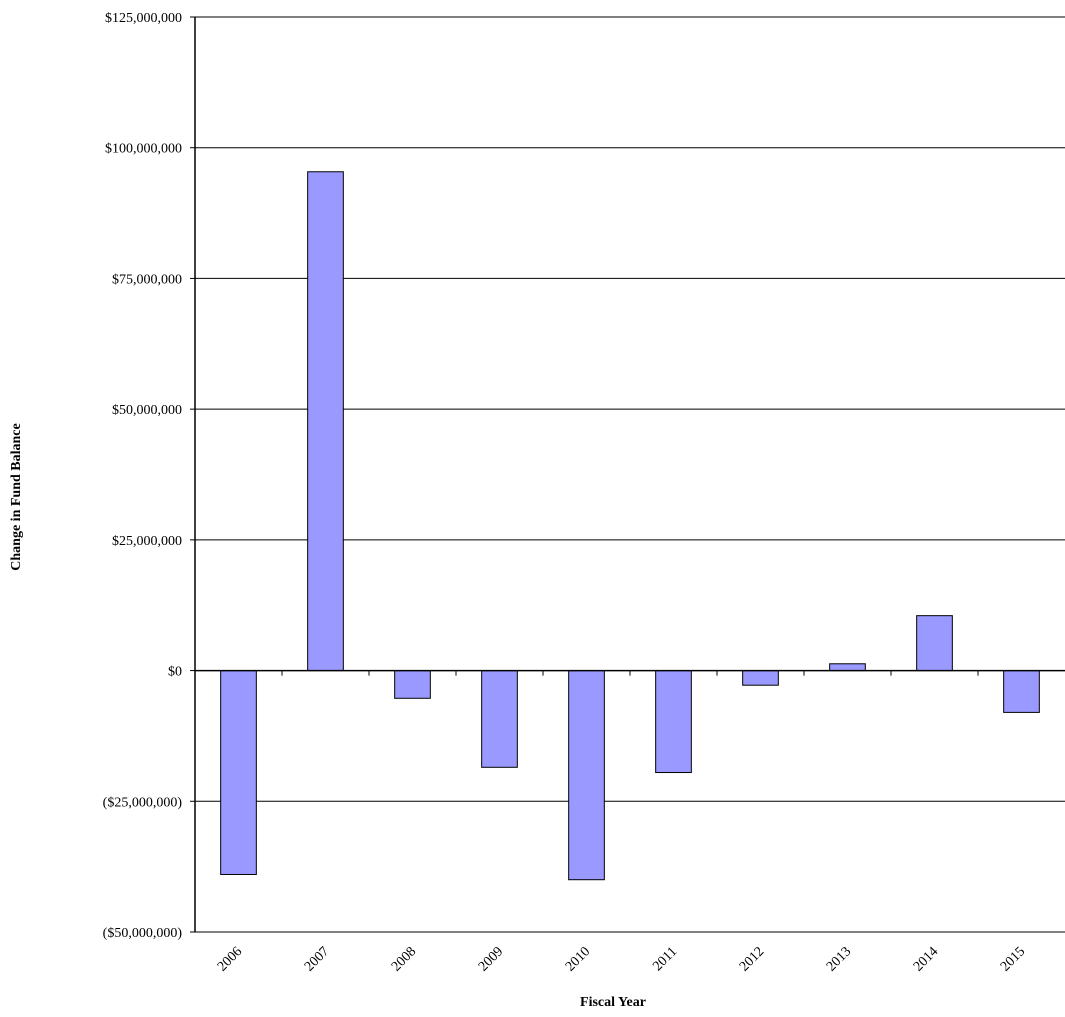 Image resolution: width=1065 pixels, height=1017 pixels. What do you see at coordinates (665, 959) in the screenshot?
I see `x-tick-label: 2011` at bounding box center [665, 959].